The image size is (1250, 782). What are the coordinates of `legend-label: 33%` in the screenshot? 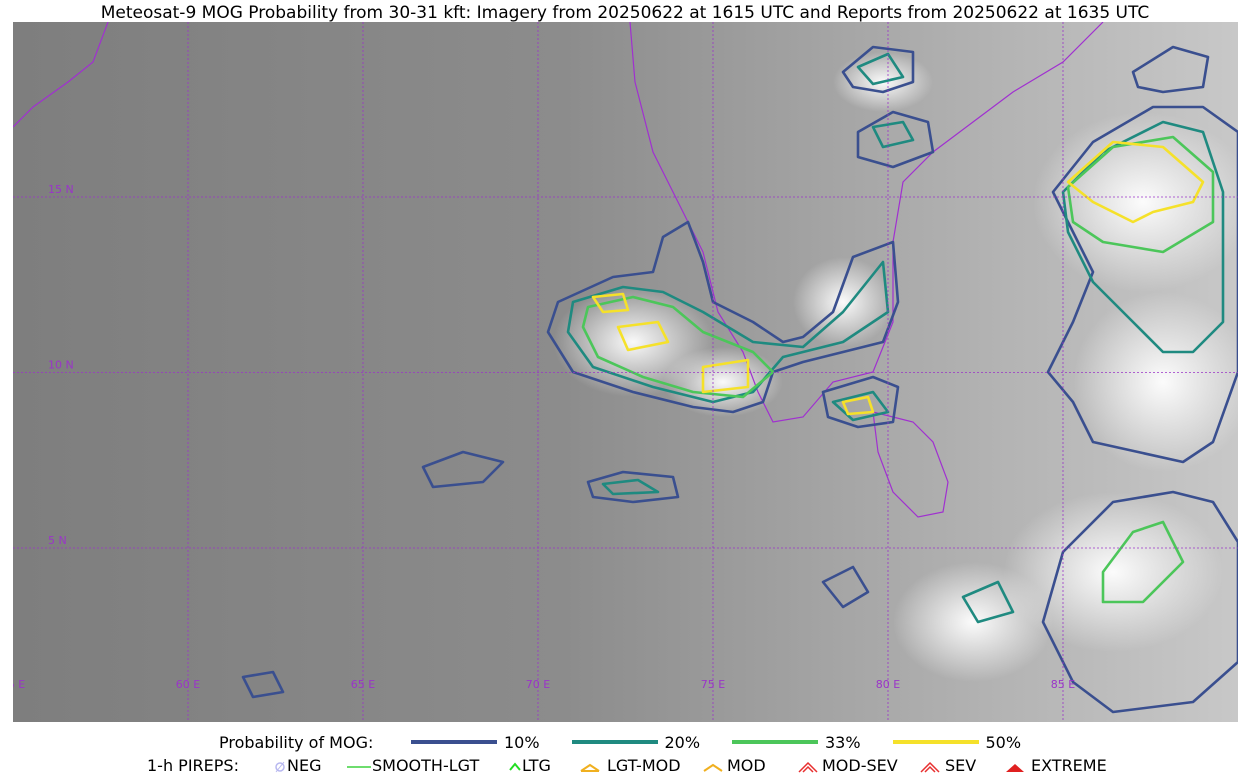 It's located at (843, 742).